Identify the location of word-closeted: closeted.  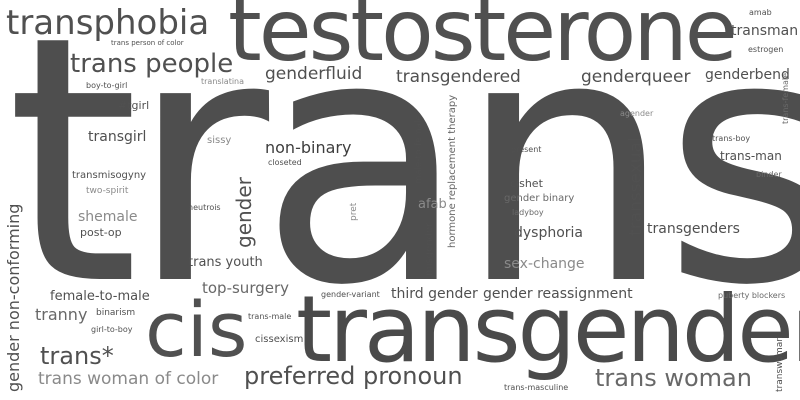
(285, 162).